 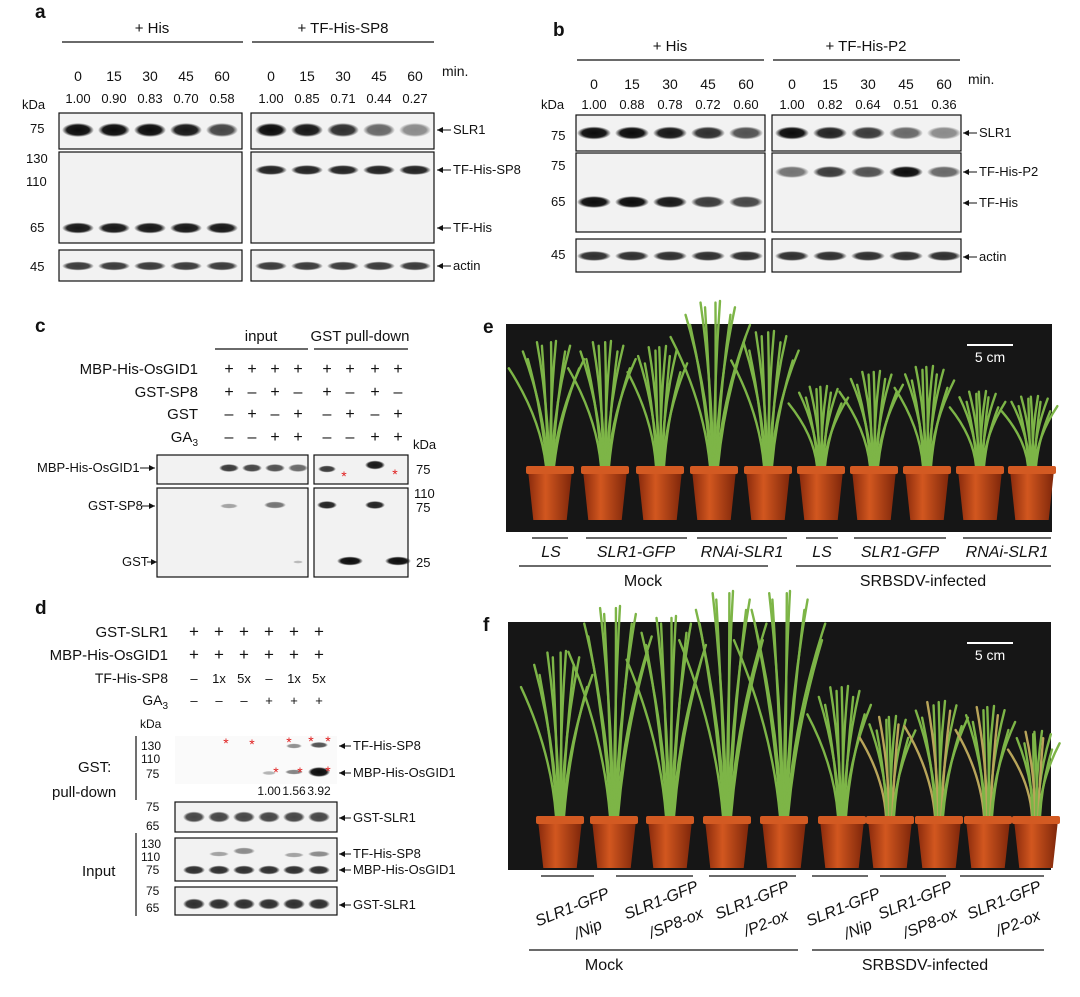 I want to click on ratio-labels-a: 1.00 0.90 0.83 0.70 0.58 1.00 0.85 0.71 0.44 0.27, so click(x=246, y=98).